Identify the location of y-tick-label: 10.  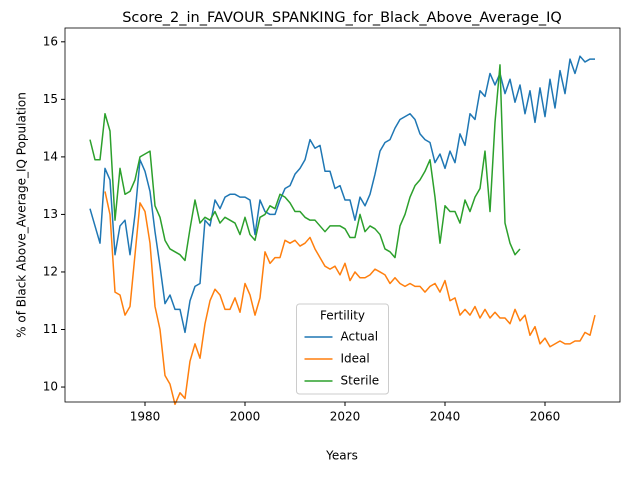
(50, 387).